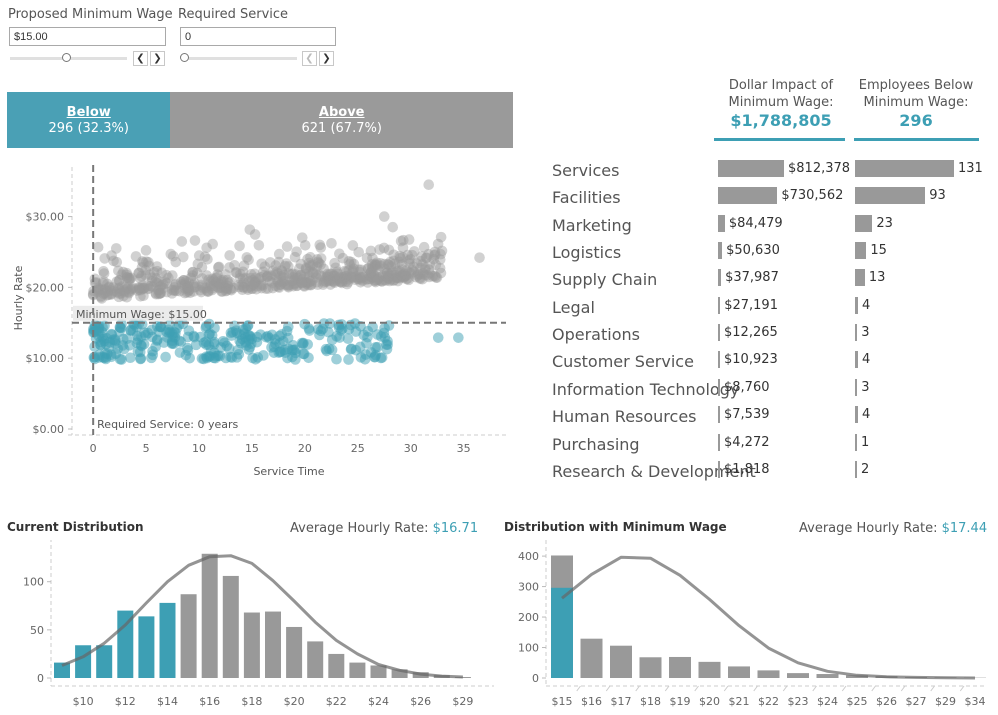  I want to click on min-wage-decrement-button: ❮, so click(140, 58).